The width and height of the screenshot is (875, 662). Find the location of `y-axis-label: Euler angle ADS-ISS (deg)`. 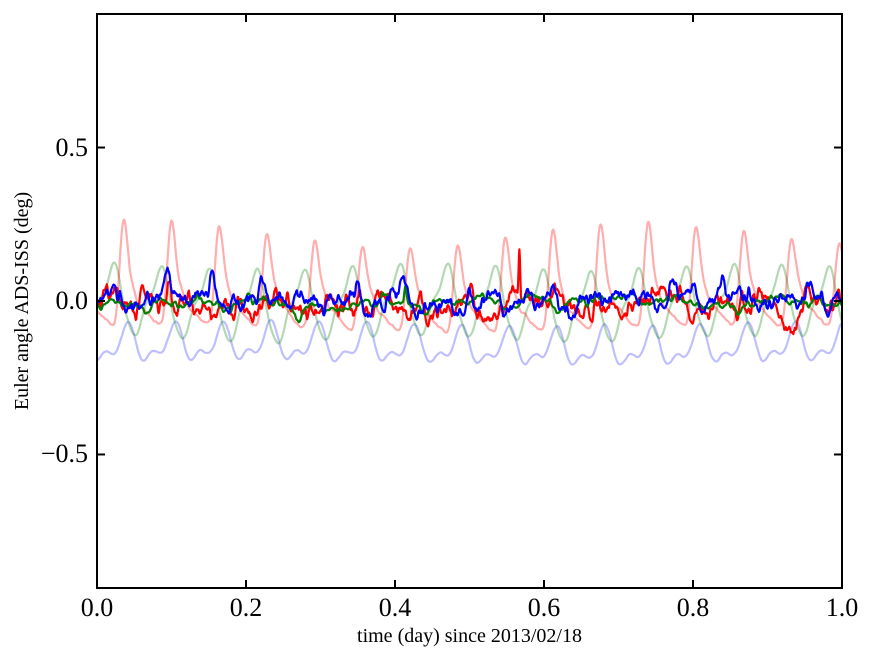

y-axis-label: Euler angle ADS-ISS (deg) is located at coordinates (22, 301).